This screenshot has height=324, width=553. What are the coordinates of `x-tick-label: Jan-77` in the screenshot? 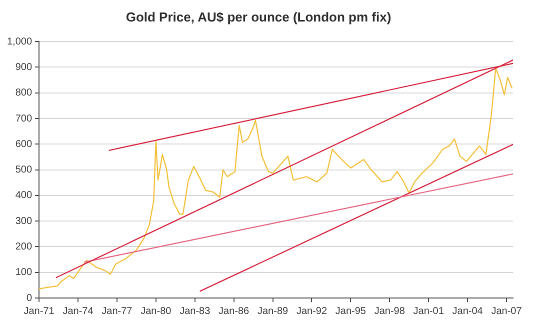 It's located at (117, 311).